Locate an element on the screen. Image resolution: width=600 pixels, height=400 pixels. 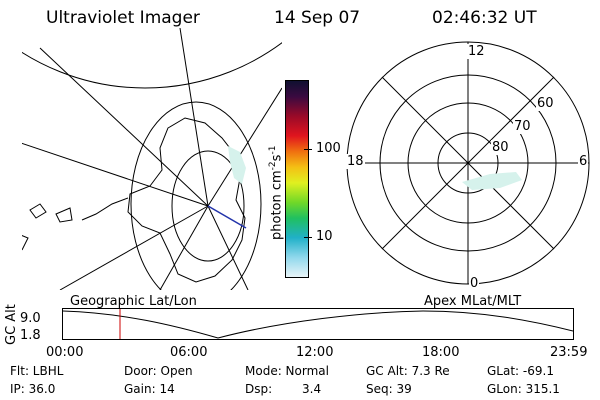
mlat-label-60: 60 is located at coordinates (545, 103).